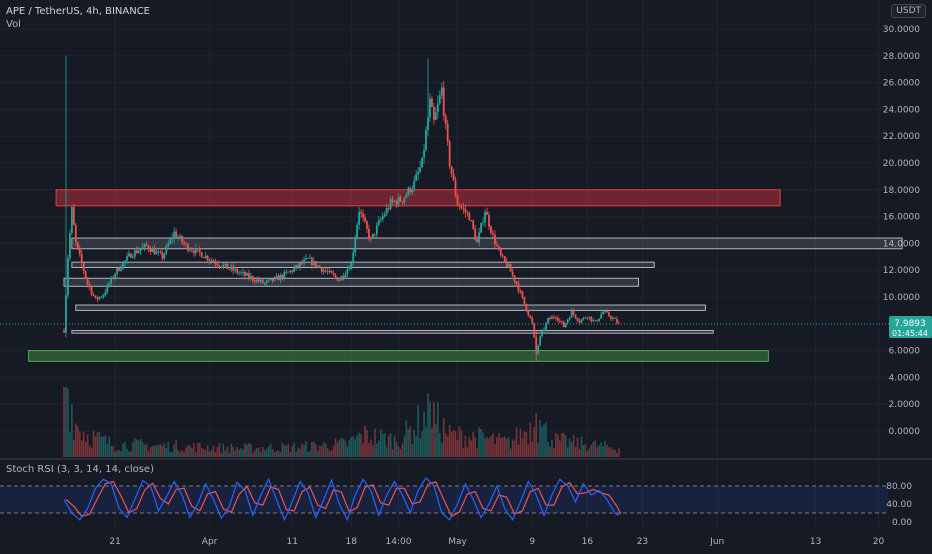  What do you see at coordinates (80, 469) in the screenshot?
I see `stoch-rsi-label: Stoch RSI (3, 3, 14, 14, close)` at bounding box center [80, 469].